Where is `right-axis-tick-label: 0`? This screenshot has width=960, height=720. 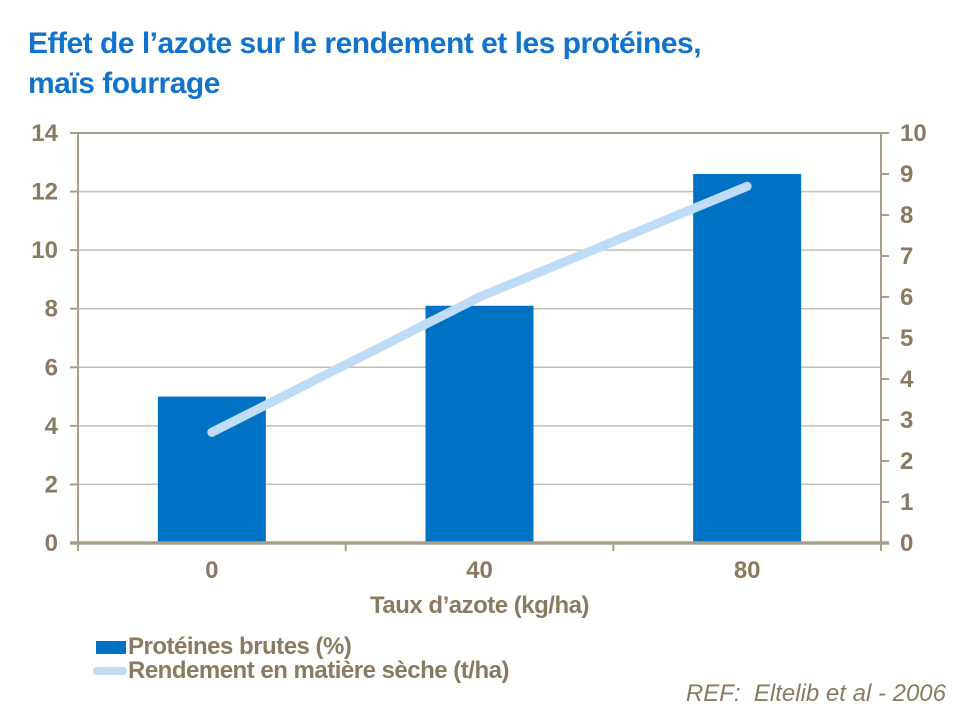 right-axis-tick-label: 0 is located at coordinates (906, 543).